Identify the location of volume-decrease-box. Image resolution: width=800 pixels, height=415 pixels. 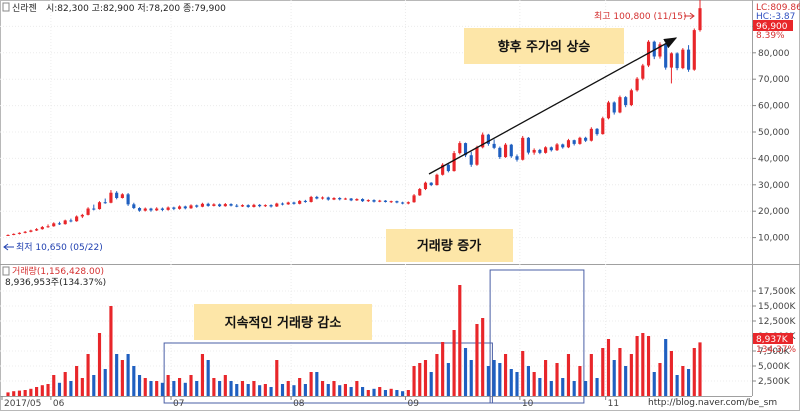
(328, 373).